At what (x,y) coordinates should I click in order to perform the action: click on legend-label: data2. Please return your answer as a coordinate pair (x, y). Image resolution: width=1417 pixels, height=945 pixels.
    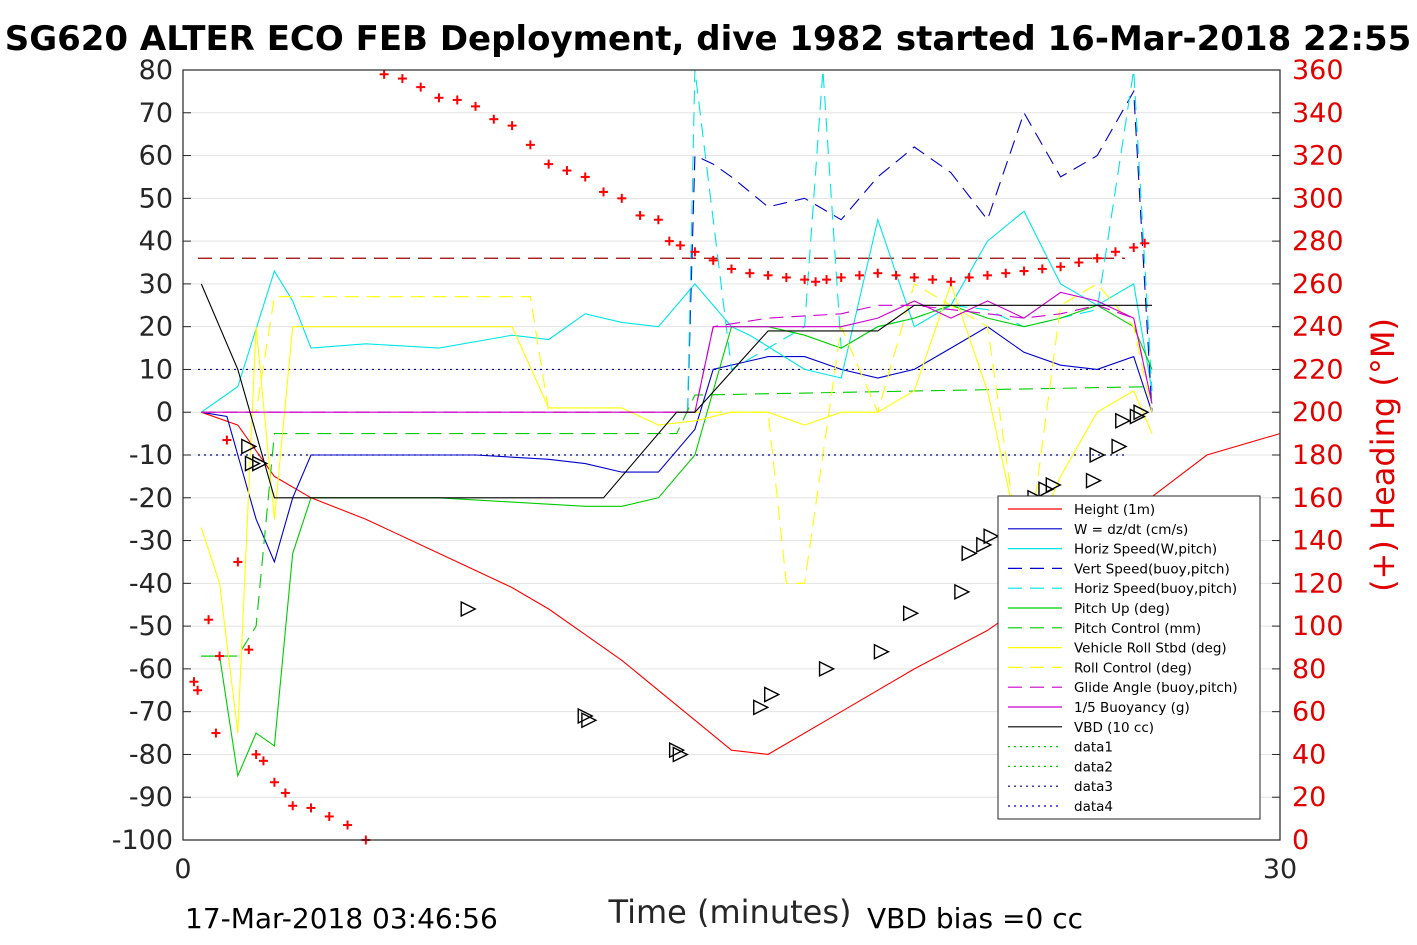
    Looking at the image, I should click on (1093, 767).